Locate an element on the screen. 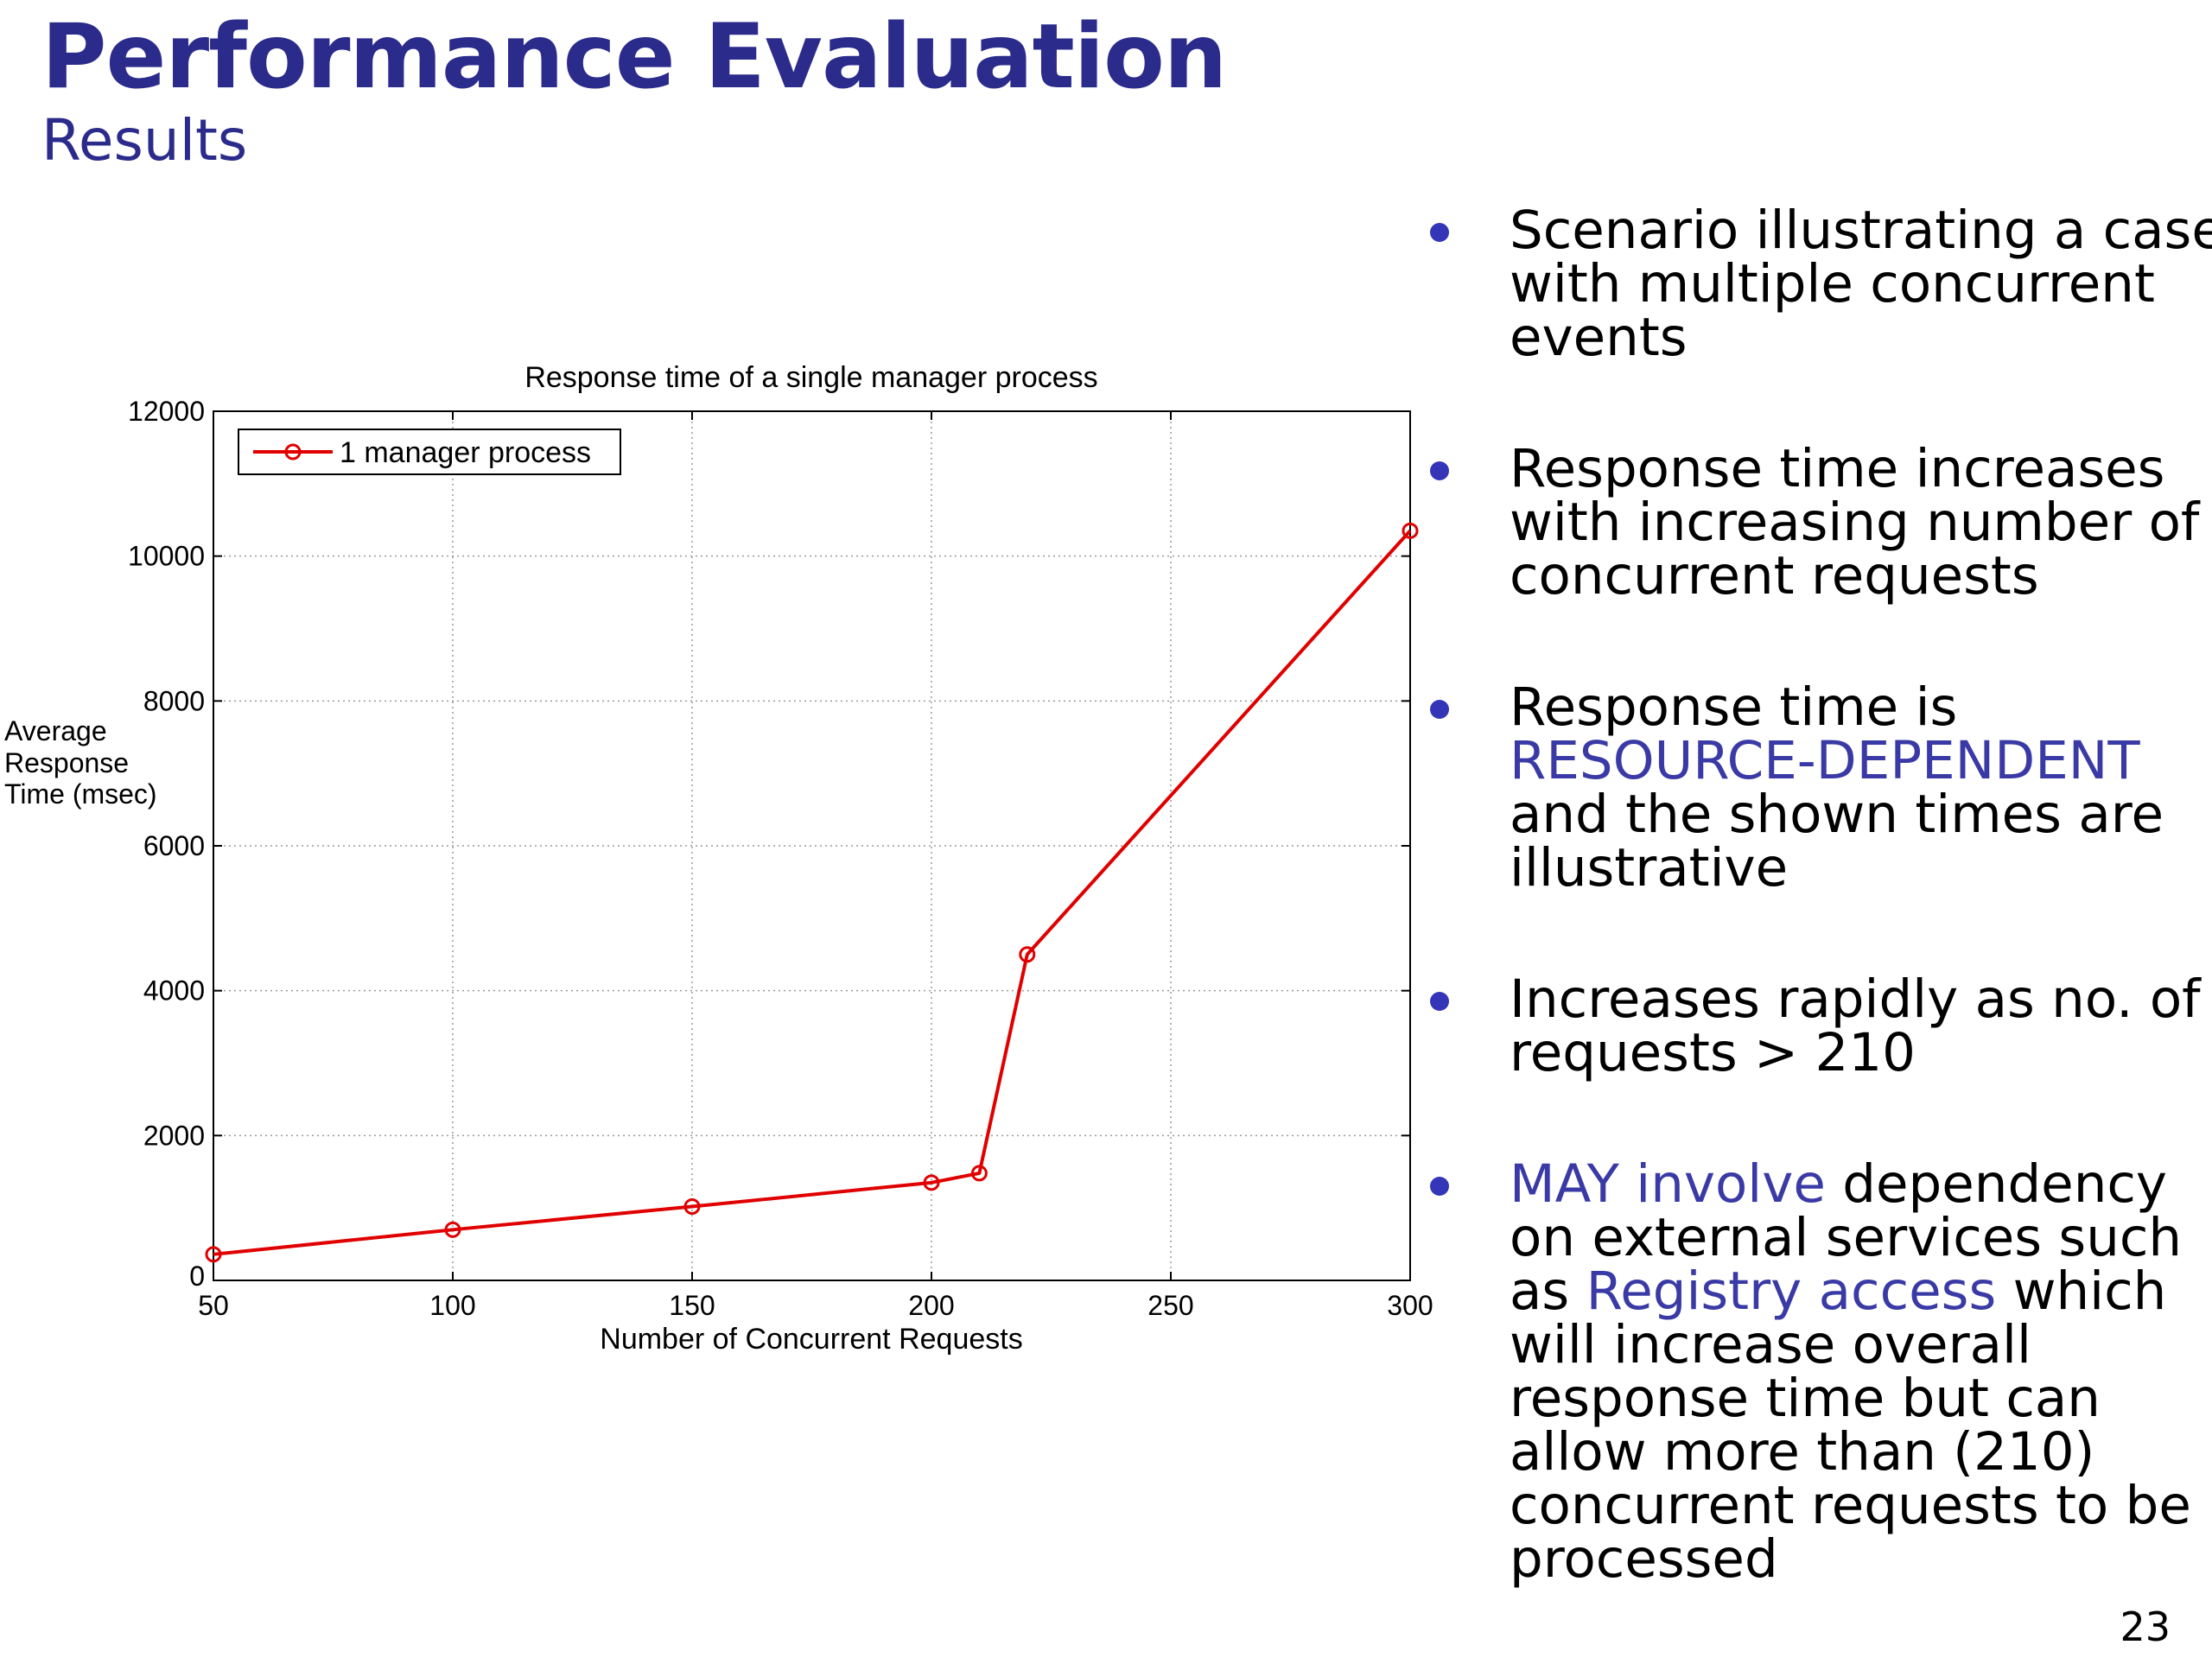  bullet-text: processed is located at coordinates (1644, 1559).